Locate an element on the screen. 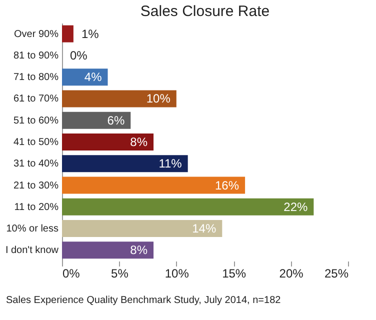 This screenshot has height=320, width=376. y-tick-label: 81 to 90% is located at coordinates (36, 56).